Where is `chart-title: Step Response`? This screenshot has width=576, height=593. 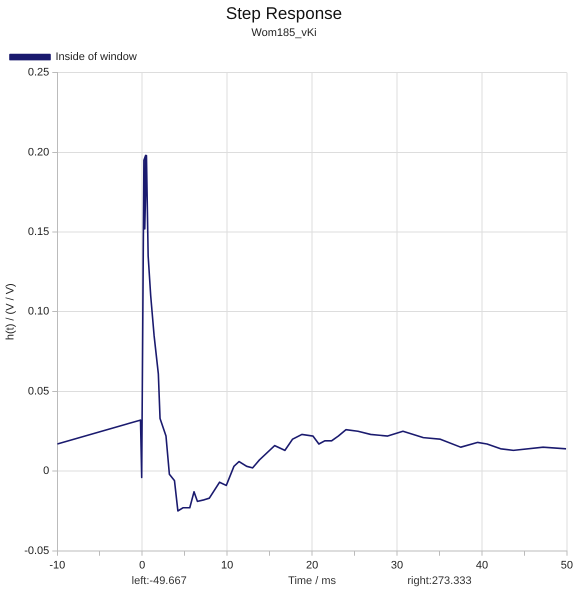 chart-title: Step Response is located at coordinates (284, 13).